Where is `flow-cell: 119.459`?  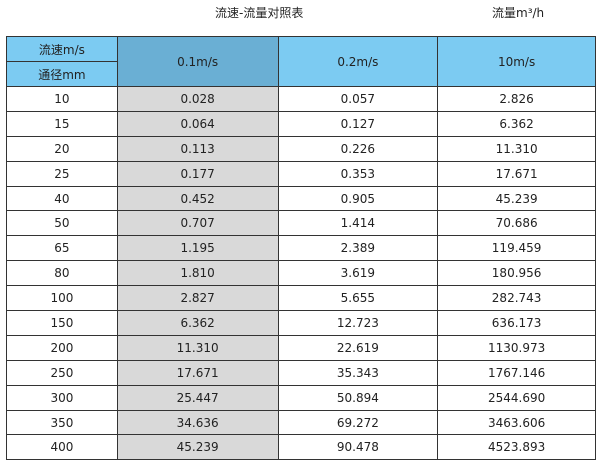 flow-cell: 119.459 is located at coordinates (516, 248).